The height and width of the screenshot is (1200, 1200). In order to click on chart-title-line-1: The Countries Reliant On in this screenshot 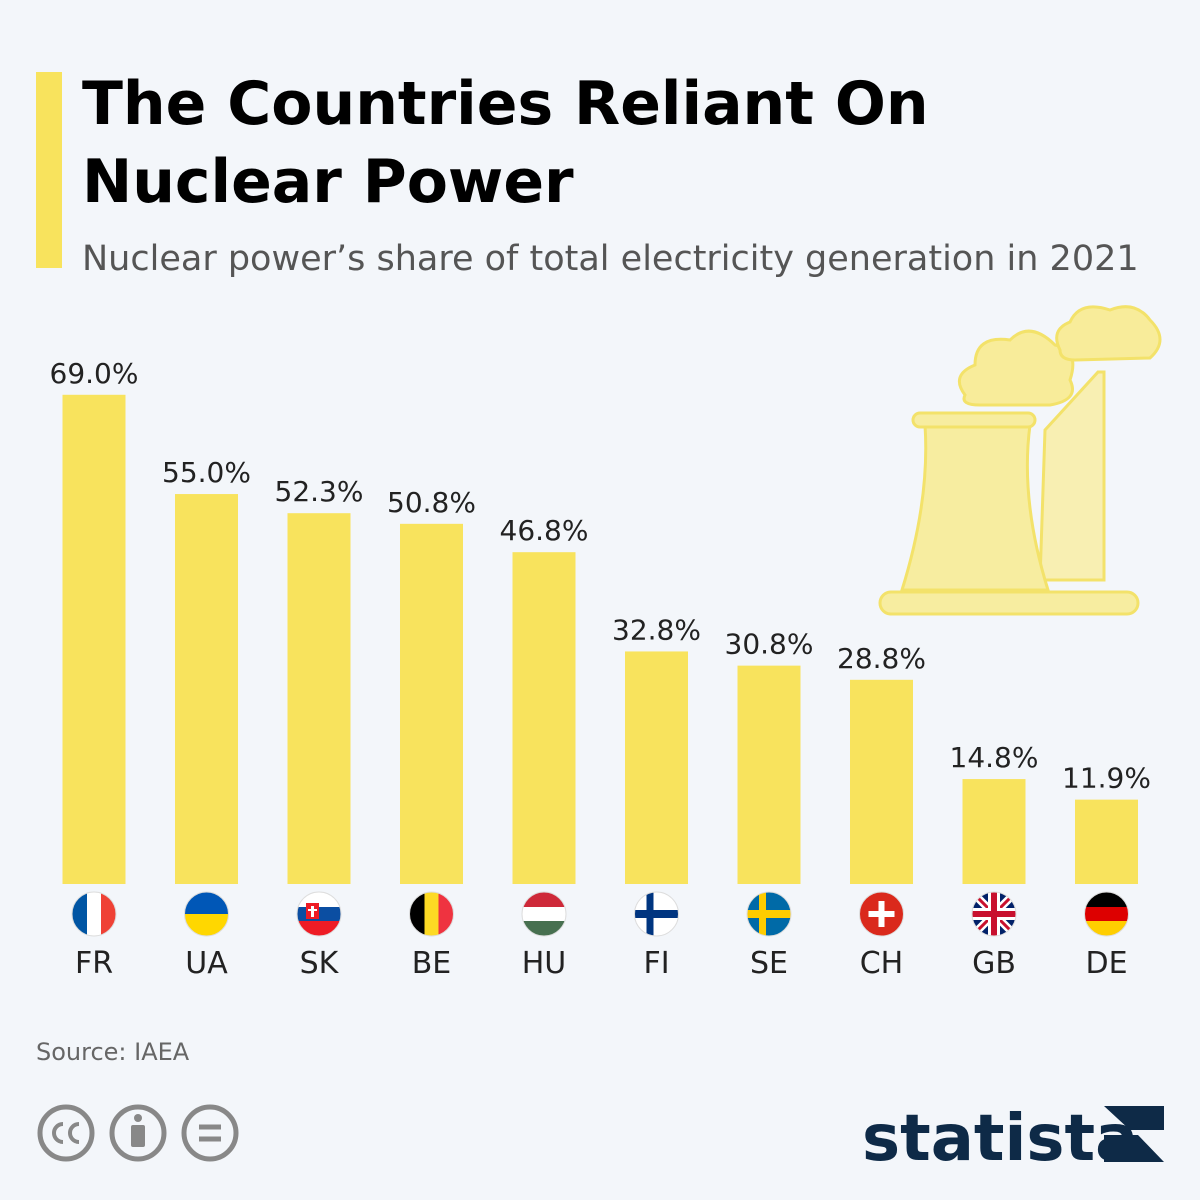, I will do `click(505, 104)`.